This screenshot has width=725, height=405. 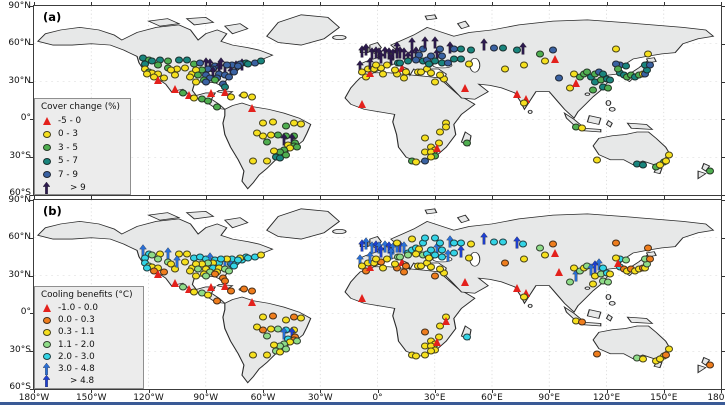 What do you see at coordinates (68, 134) in the screenshot?
I see `legend-item-label: 0 - 3` at bounding box center [68, 134].